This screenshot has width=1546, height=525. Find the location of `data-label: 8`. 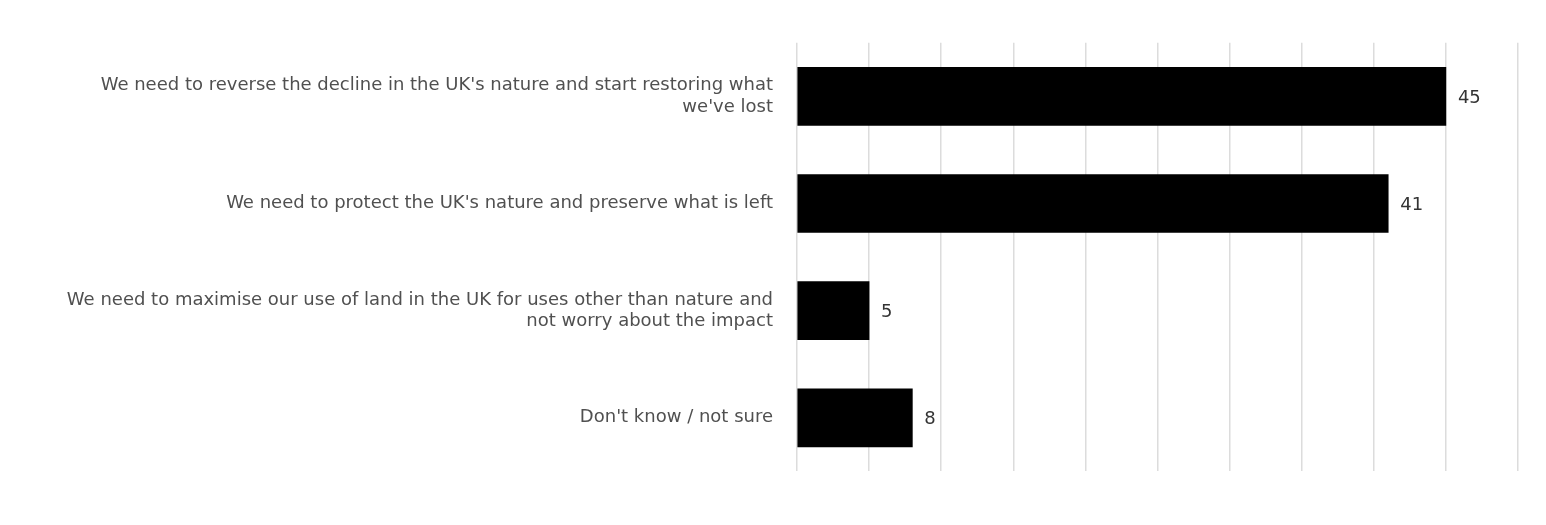

data-label: 8 is located at coordinates (930, 418).